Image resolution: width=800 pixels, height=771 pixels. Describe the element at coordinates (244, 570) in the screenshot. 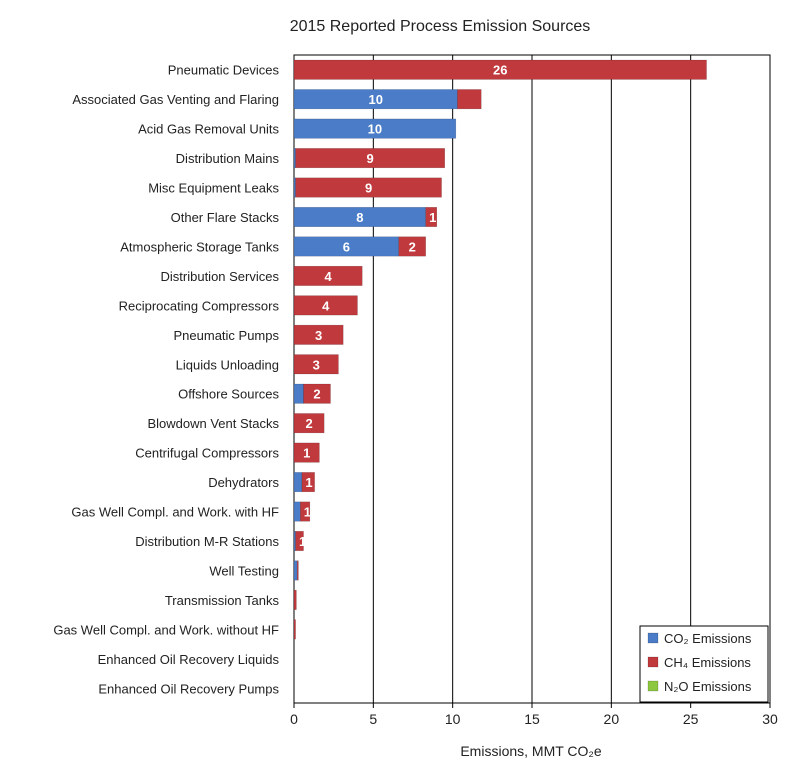

I see `category-label: Well Testing` at that location.